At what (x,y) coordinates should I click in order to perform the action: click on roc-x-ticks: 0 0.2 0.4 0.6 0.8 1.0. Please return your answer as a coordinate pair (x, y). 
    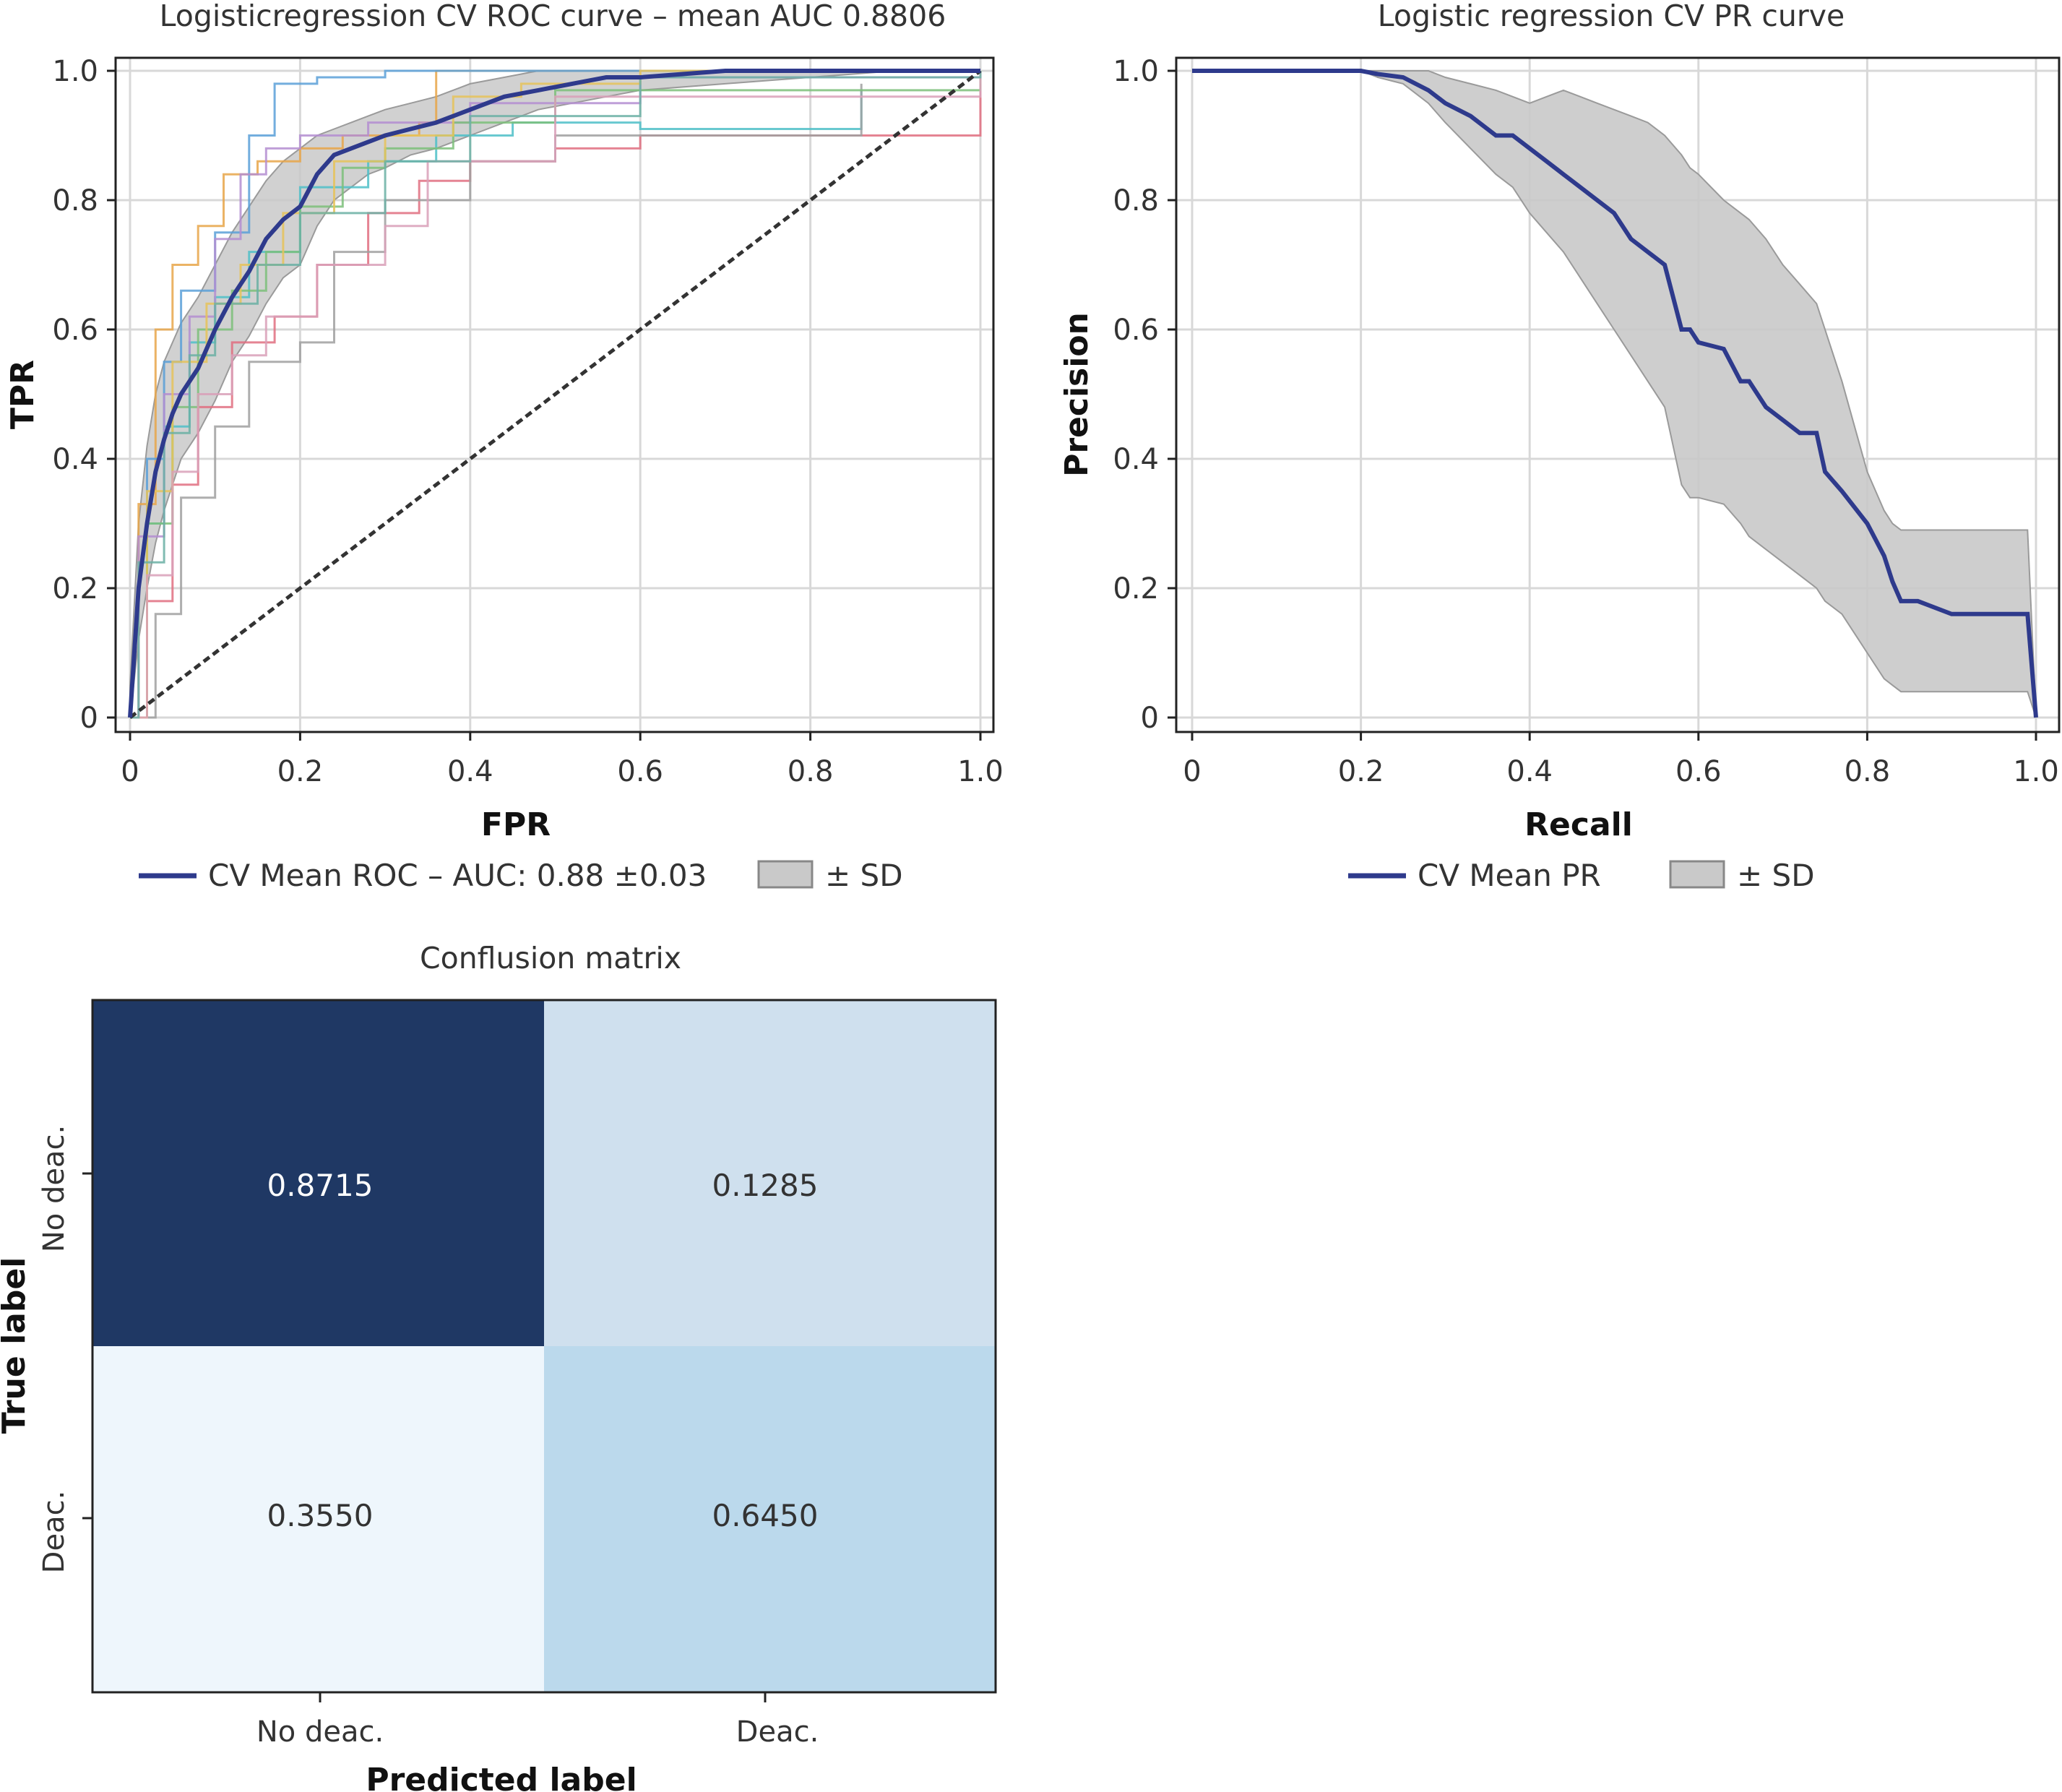
    Looking at the image, I should click on (562, 760).